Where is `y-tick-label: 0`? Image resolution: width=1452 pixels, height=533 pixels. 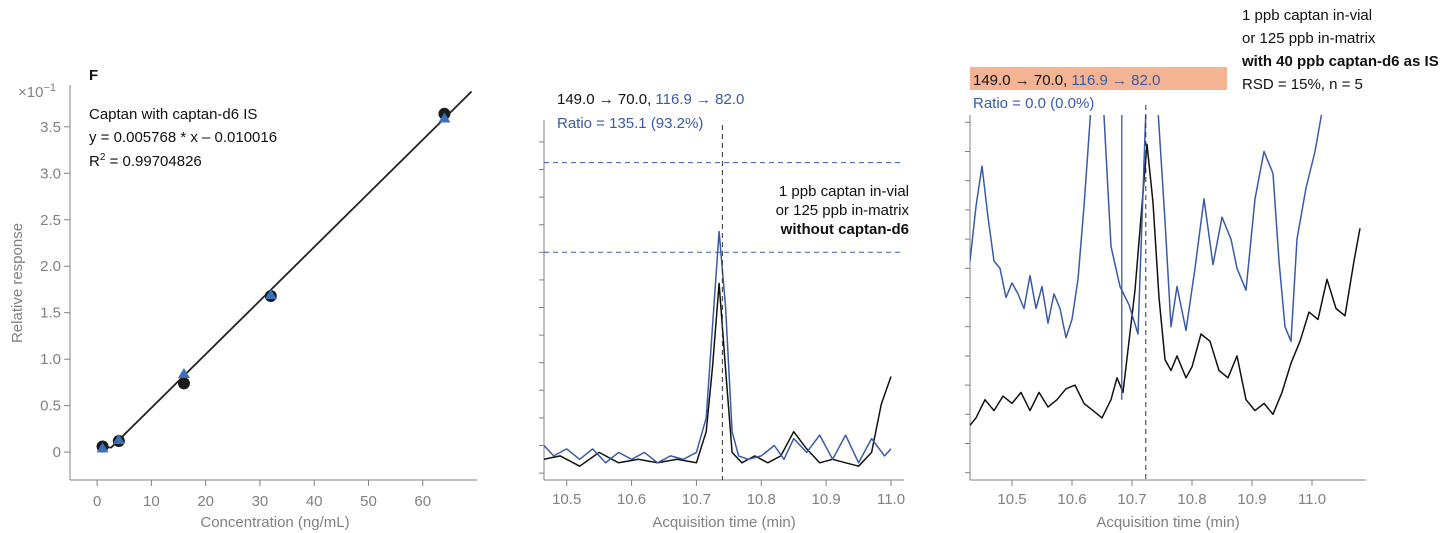
y-tick-label: 0 is located at coordinates (57, 452).